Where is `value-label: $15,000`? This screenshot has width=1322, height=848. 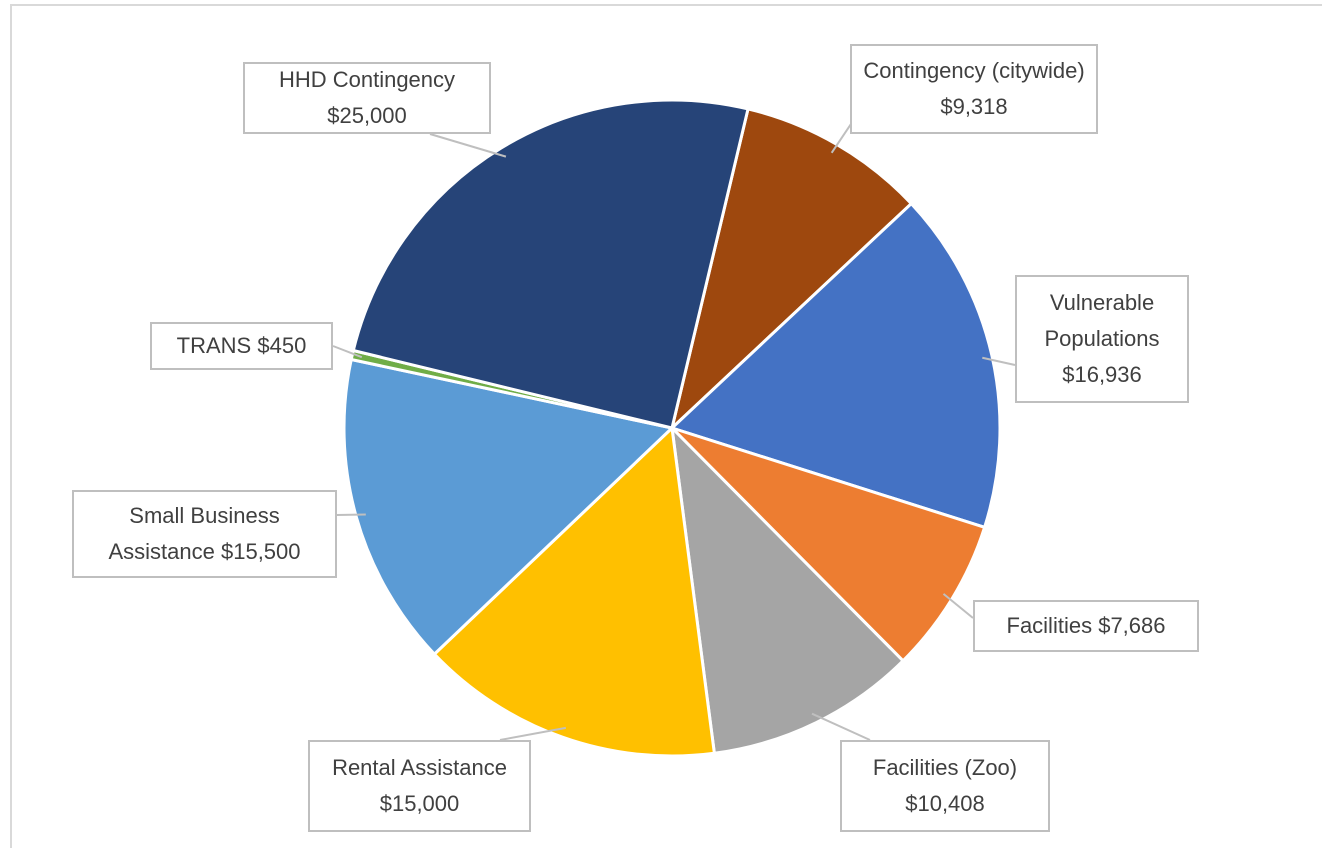
value-label: $15,000 is located at coordinates (419, 803).